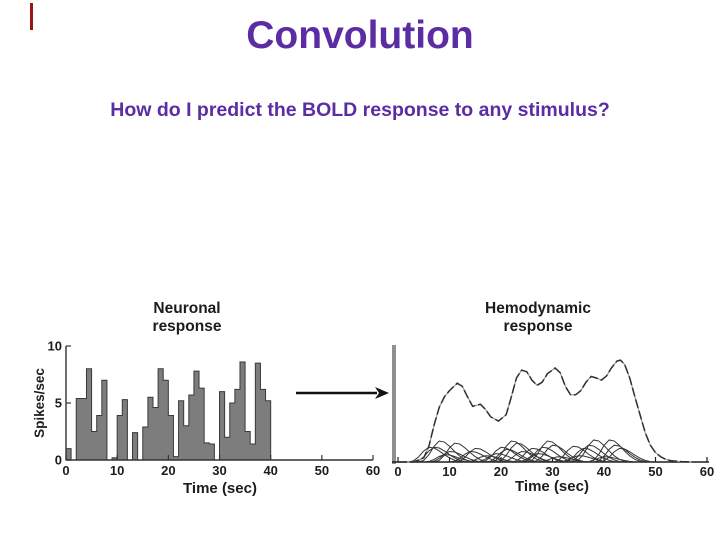  I want to click on y-tick-label: 5, so click(58, 403).